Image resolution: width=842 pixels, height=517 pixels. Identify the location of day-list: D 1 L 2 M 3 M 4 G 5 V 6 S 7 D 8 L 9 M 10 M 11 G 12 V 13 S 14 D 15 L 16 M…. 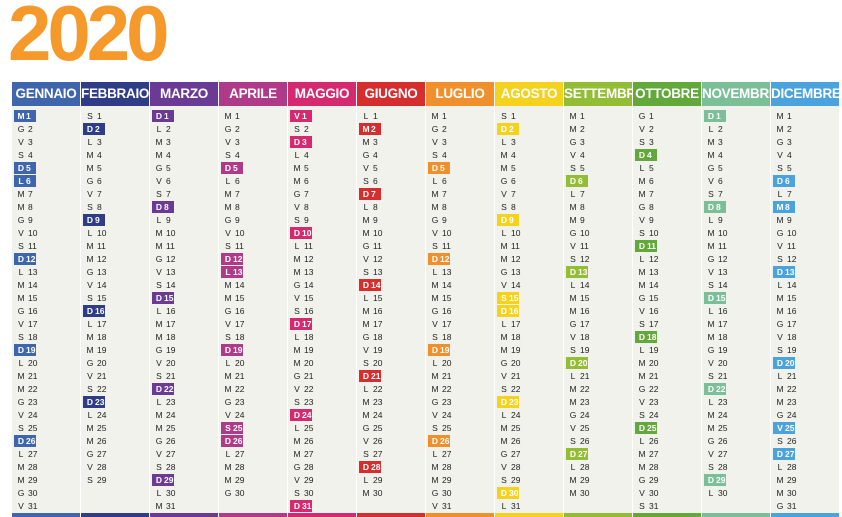
(184, 311).